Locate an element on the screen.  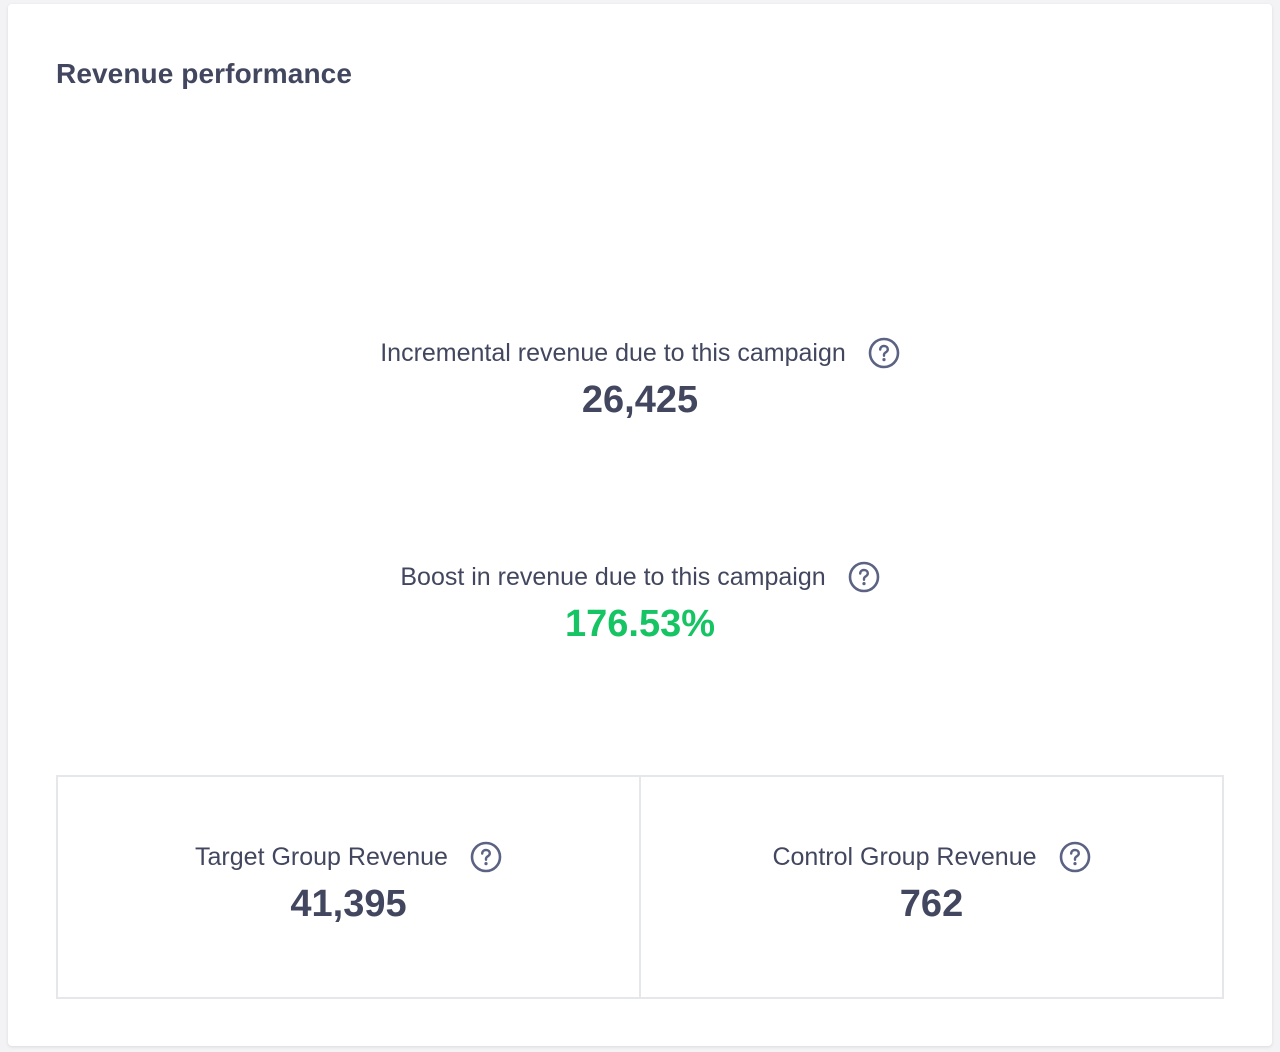
control-group-label: Control Group Revenue is located at coordinates (904, 856).